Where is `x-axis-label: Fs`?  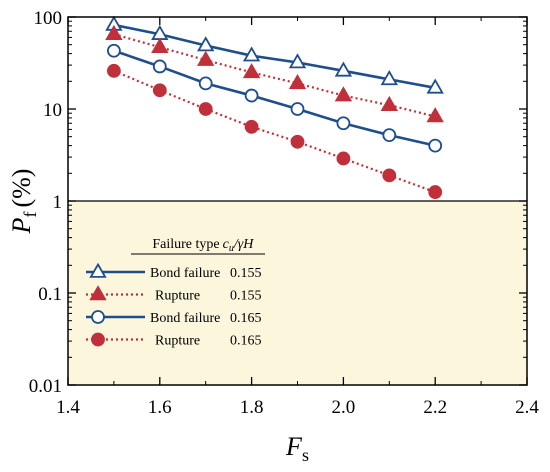
x-axis-label: Fs is located at coordinates (297, 448).